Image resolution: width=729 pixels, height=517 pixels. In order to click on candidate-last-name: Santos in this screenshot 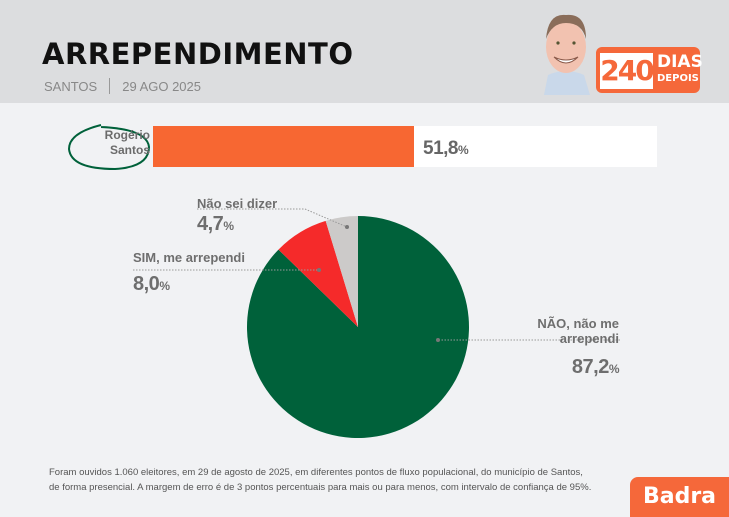, I will do `click(129, 150)`.